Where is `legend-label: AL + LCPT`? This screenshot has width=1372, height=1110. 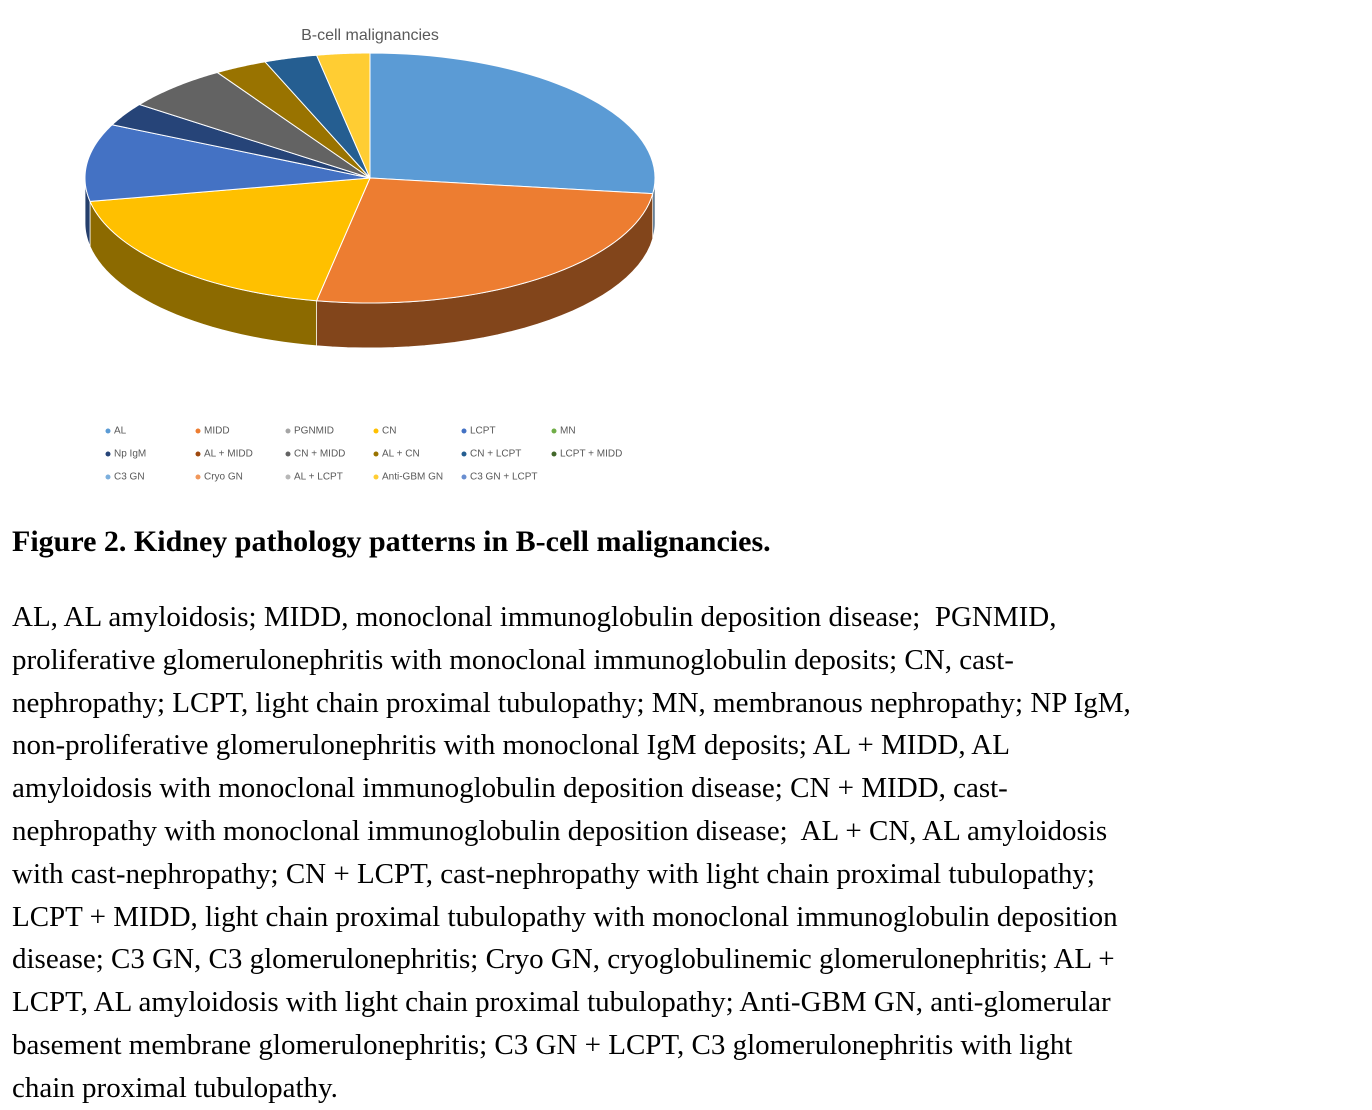 legend-label: AL + LCPT is located at coordinates (318, 477).